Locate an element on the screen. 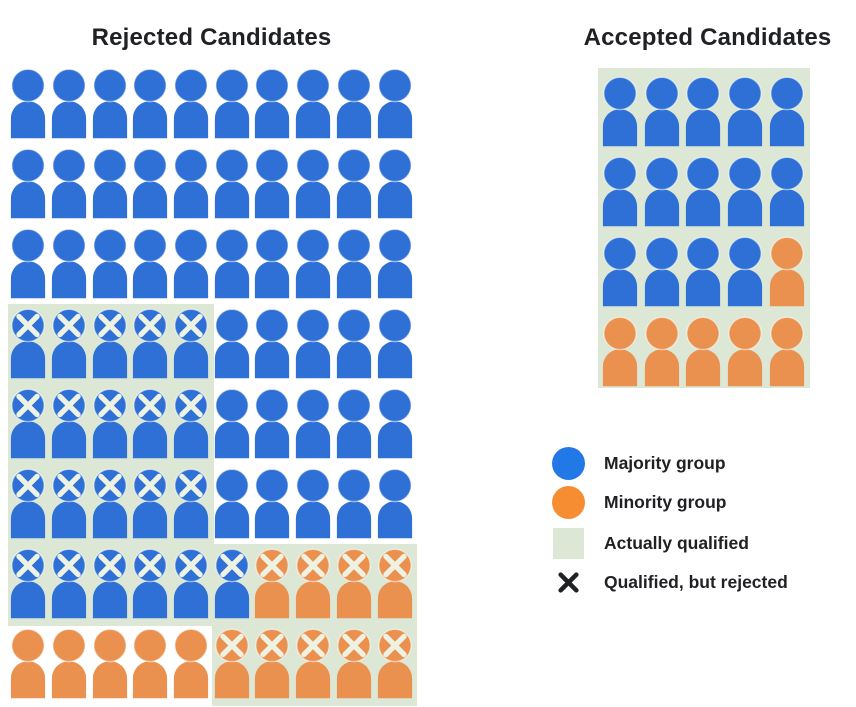 The height and width of the screenshot is (707, 856). legend-item-minority-group: Minority group is located at coordinates (639, 502).